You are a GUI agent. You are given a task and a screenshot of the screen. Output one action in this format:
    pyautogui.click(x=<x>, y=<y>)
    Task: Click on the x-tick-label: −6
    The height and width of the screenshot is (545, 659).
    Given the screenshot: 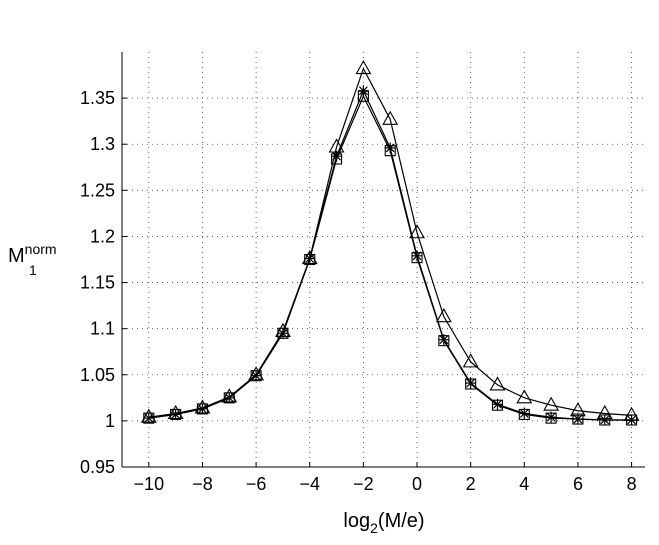 What is the action you would take?
    pyautogui.click(x=256, y=484)
    